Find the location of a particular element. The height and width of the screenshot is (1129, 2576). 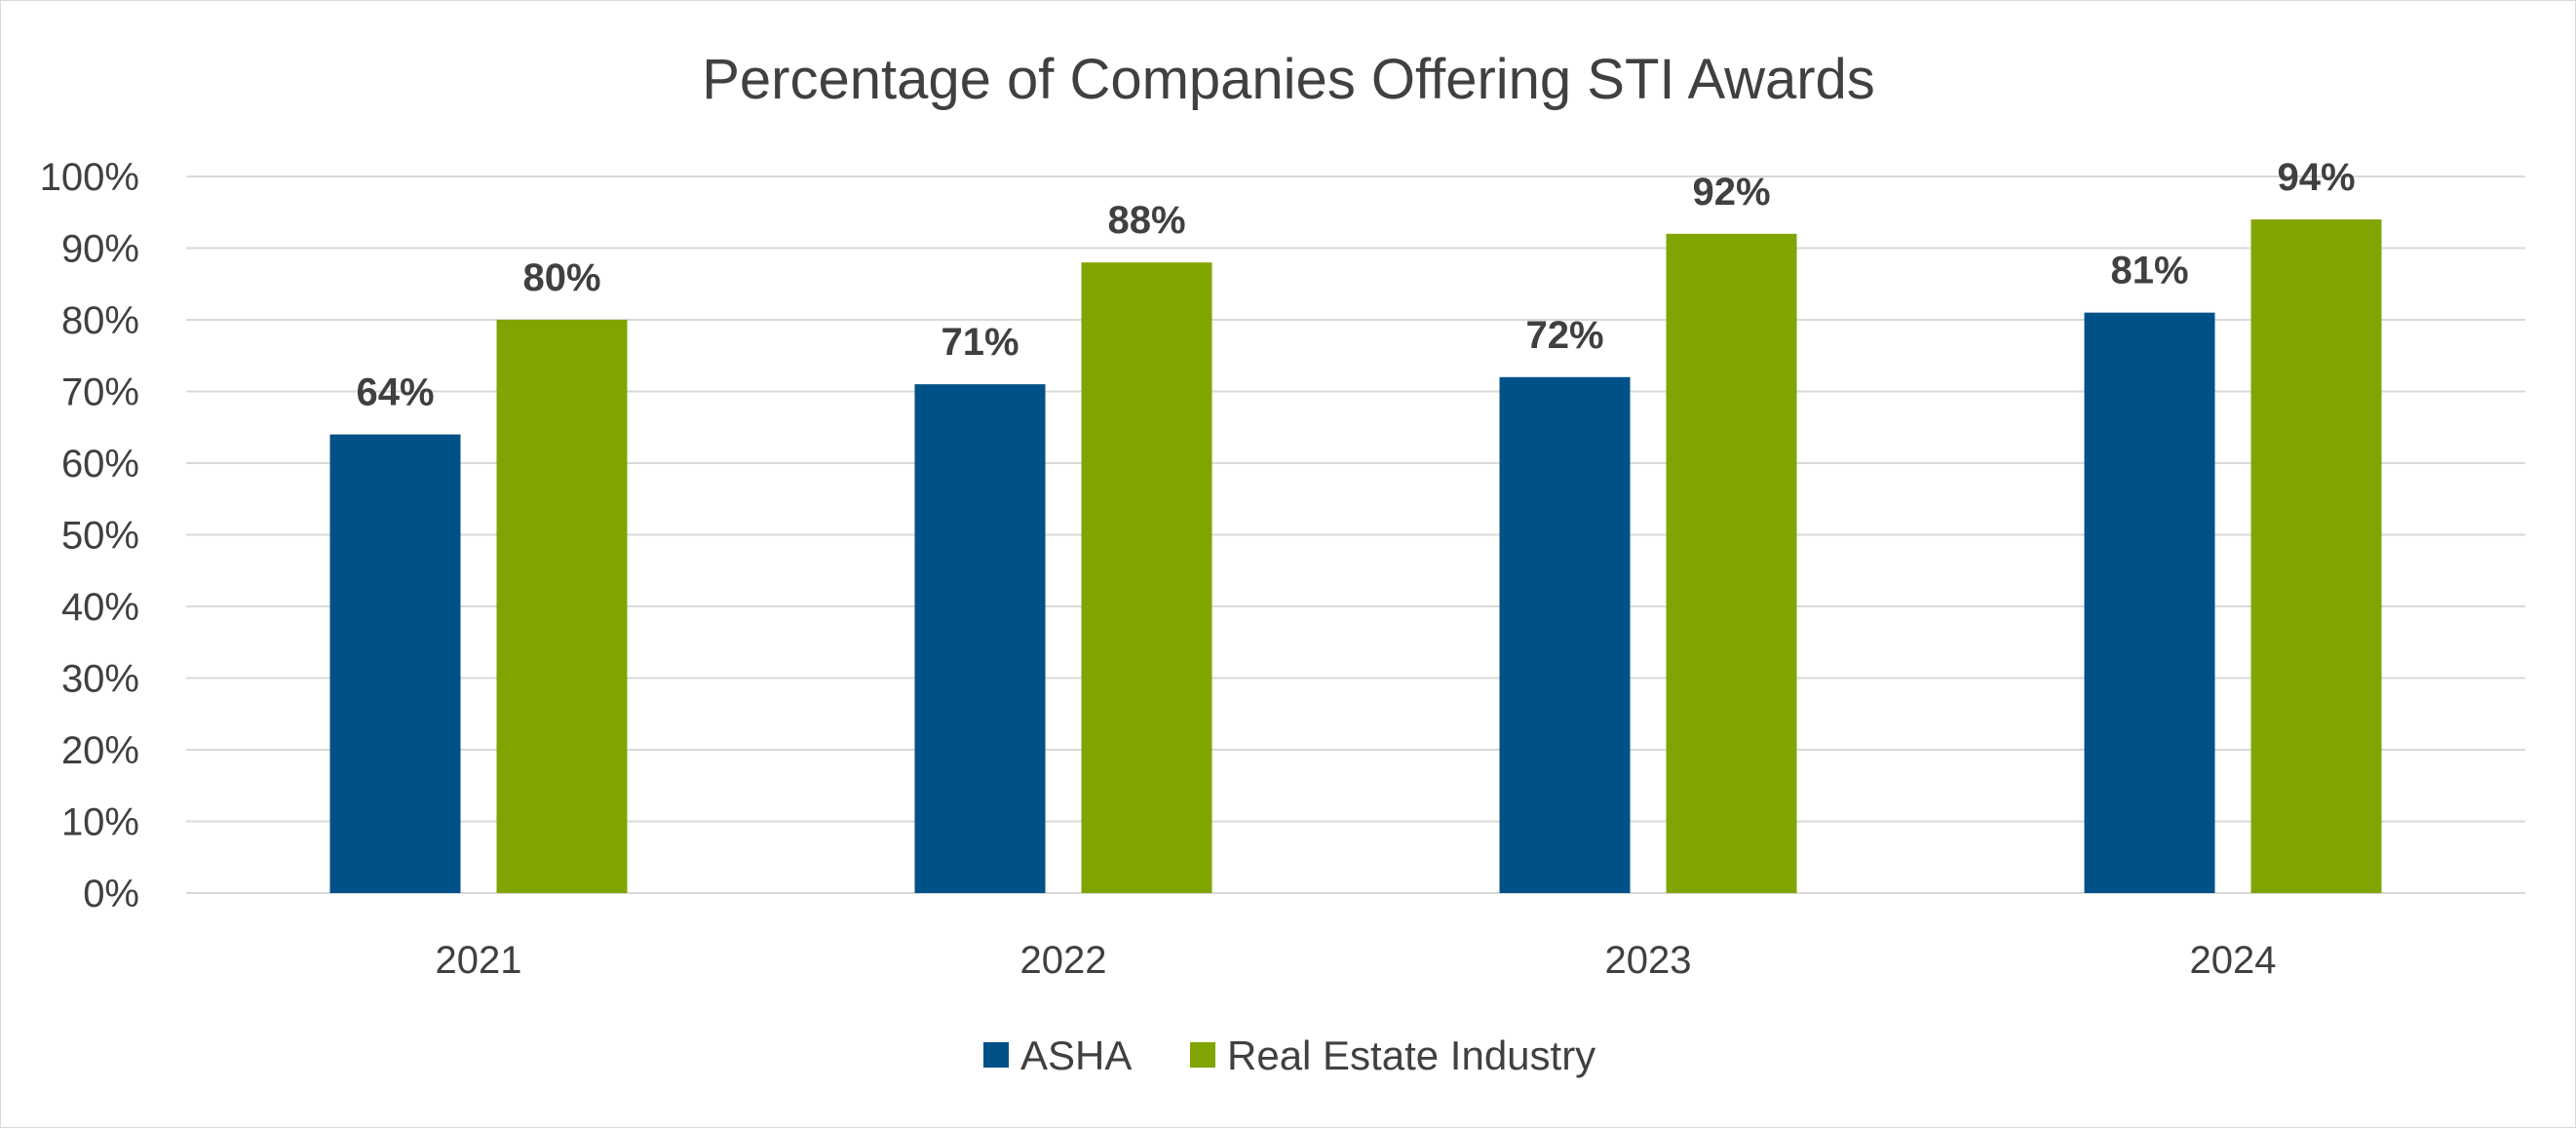

y-tick-label: 100% is located at coordinates (89, 177).